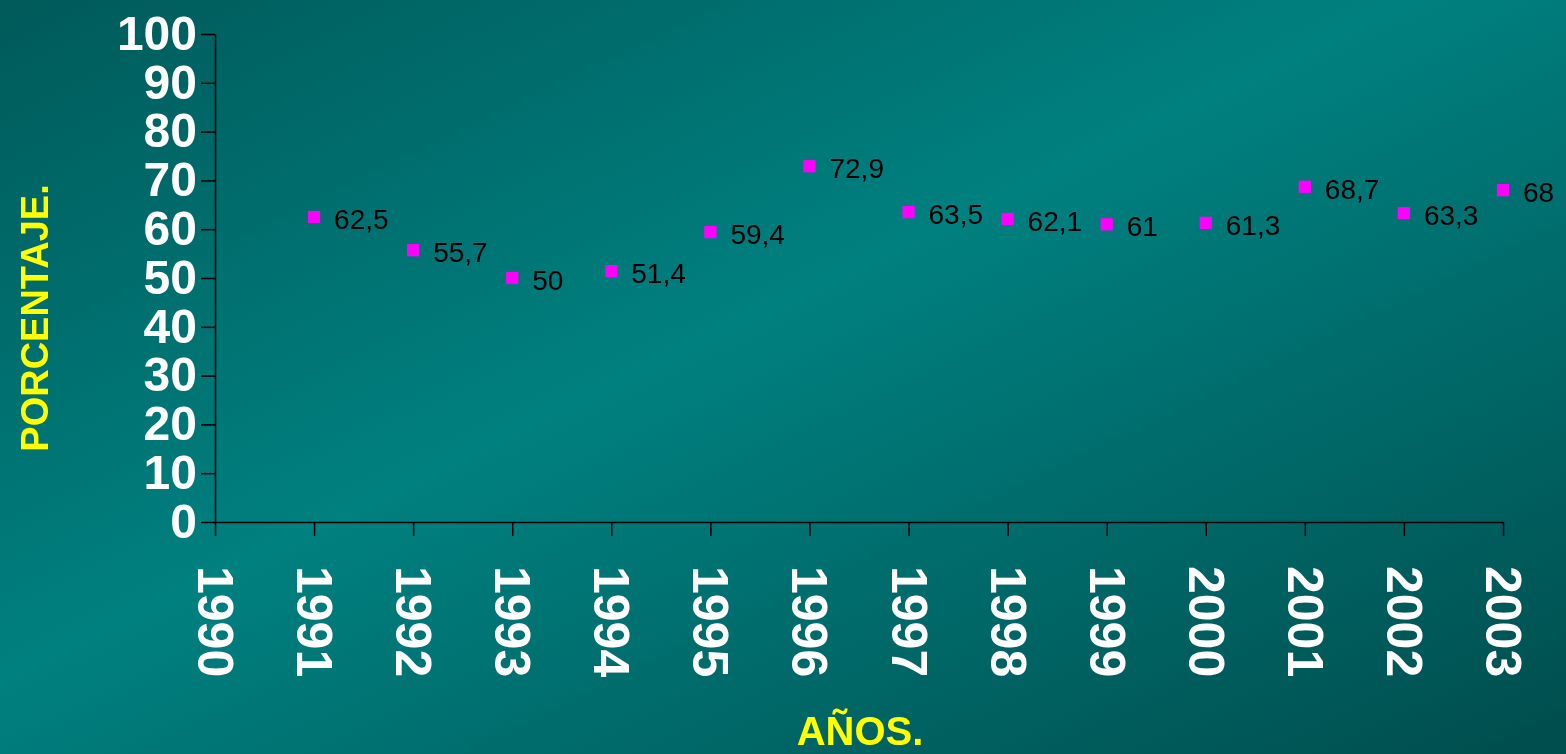 Image resolution: width=1566 pixels, height=754 pixels. I want to click on y-axis-title: PORCENTAJE., so click(35, 318).